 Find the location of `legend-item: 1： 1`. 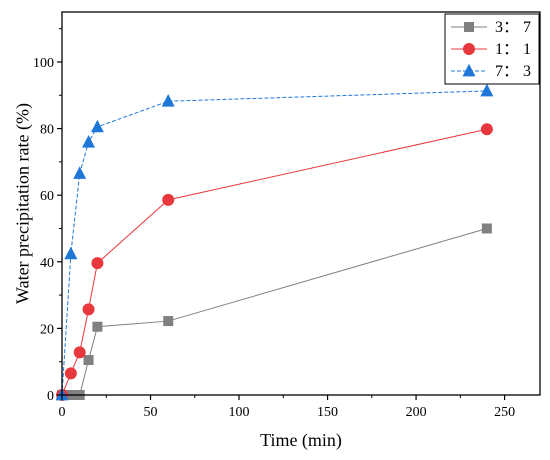

legend-item: 1： 1 is located at coordinates (491, 49).